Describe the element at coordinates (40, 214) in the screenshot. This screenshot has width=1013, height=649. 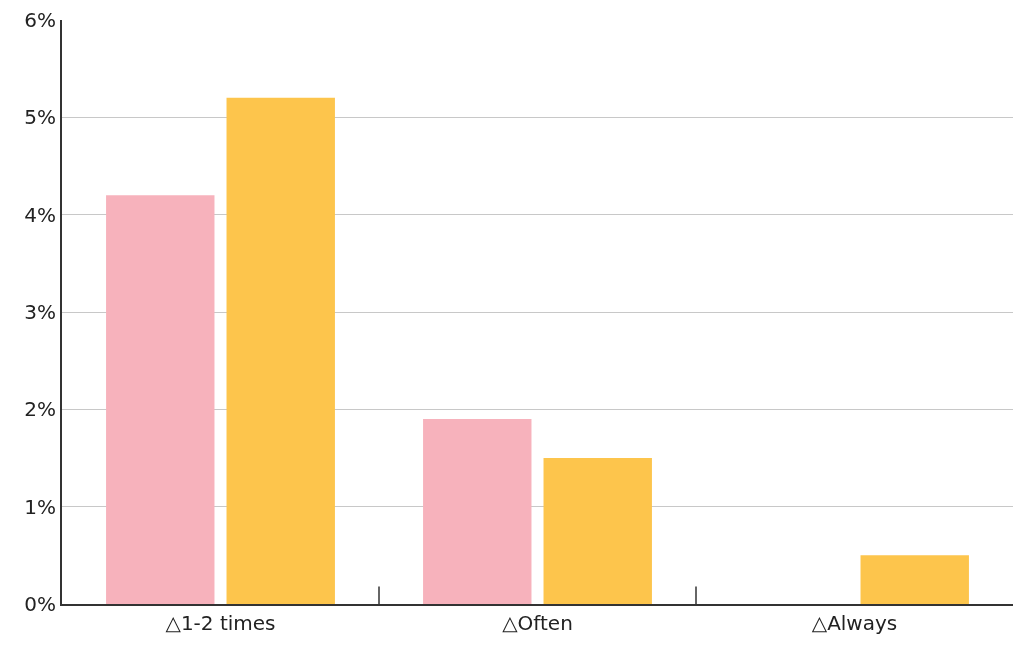
I see `y-tick-label: 4%` at that location.